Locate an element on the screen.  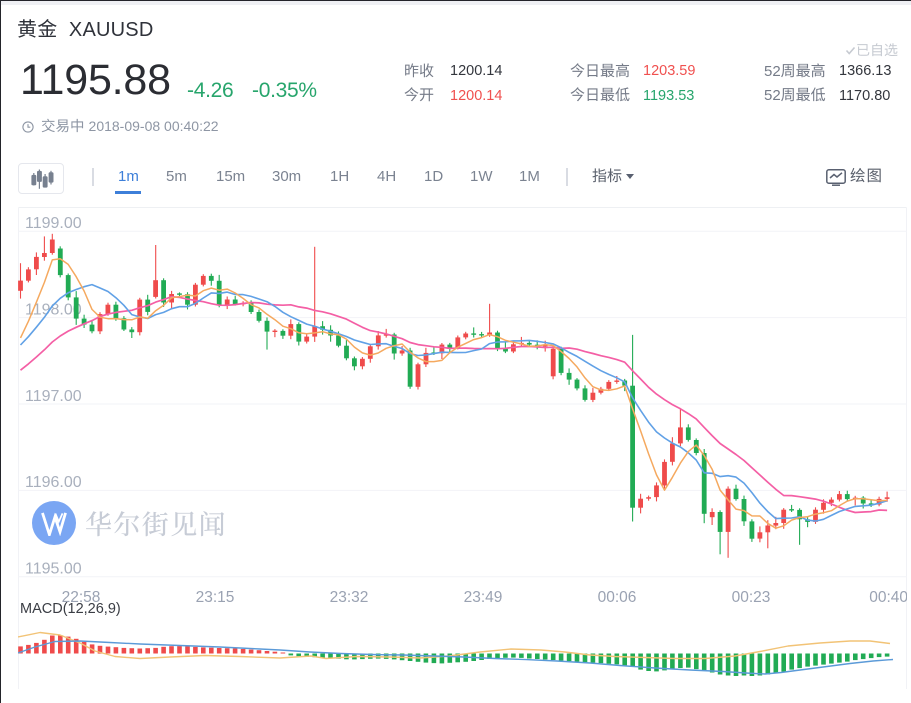
svg-text: 22:58 is located at coordinates (81, 597).